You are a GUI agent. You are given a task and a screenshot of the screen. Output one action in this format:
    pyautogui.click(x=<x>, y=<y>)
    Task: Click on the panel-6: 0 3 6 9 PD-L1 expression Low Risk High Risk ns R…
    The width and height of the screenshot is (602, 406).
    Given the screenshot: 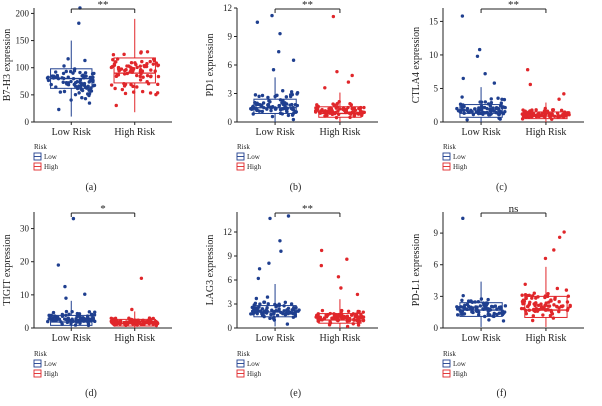 What is the action you would take?
    pyautogui.click(x=497, y=301)
    